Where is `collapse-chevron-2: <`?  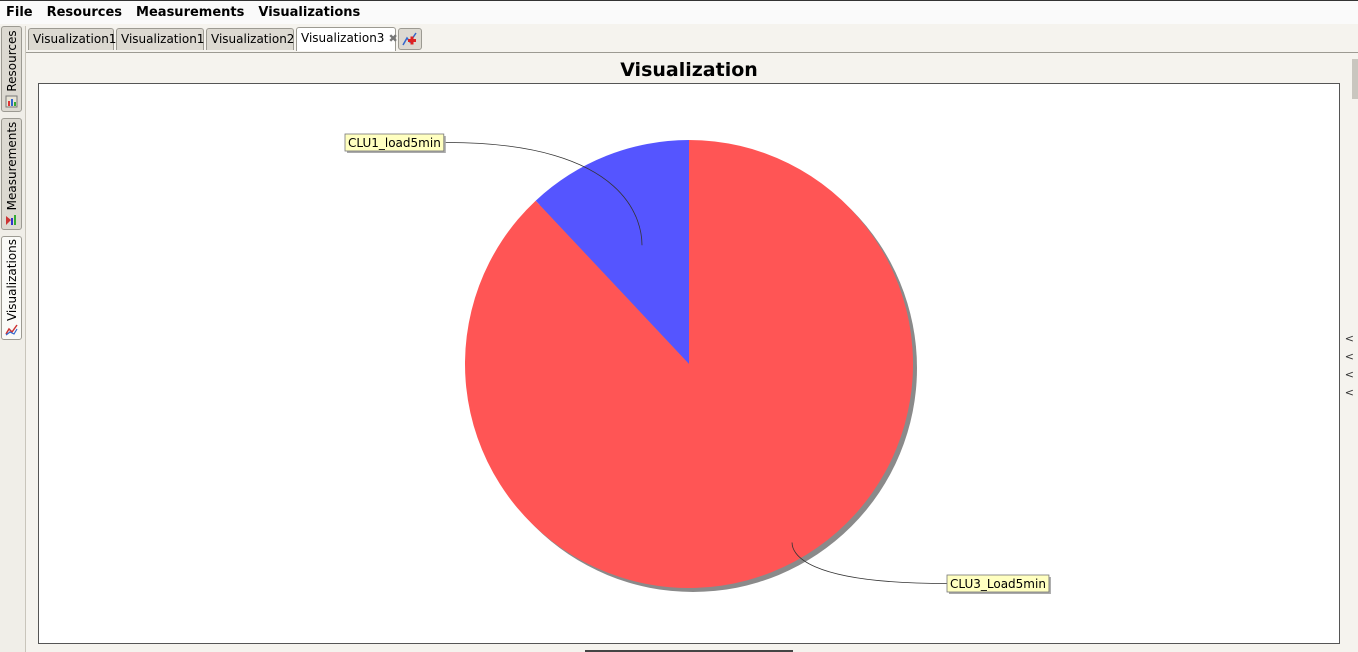 collapse-chevron-2: < is located at coordinates (1349, 356).